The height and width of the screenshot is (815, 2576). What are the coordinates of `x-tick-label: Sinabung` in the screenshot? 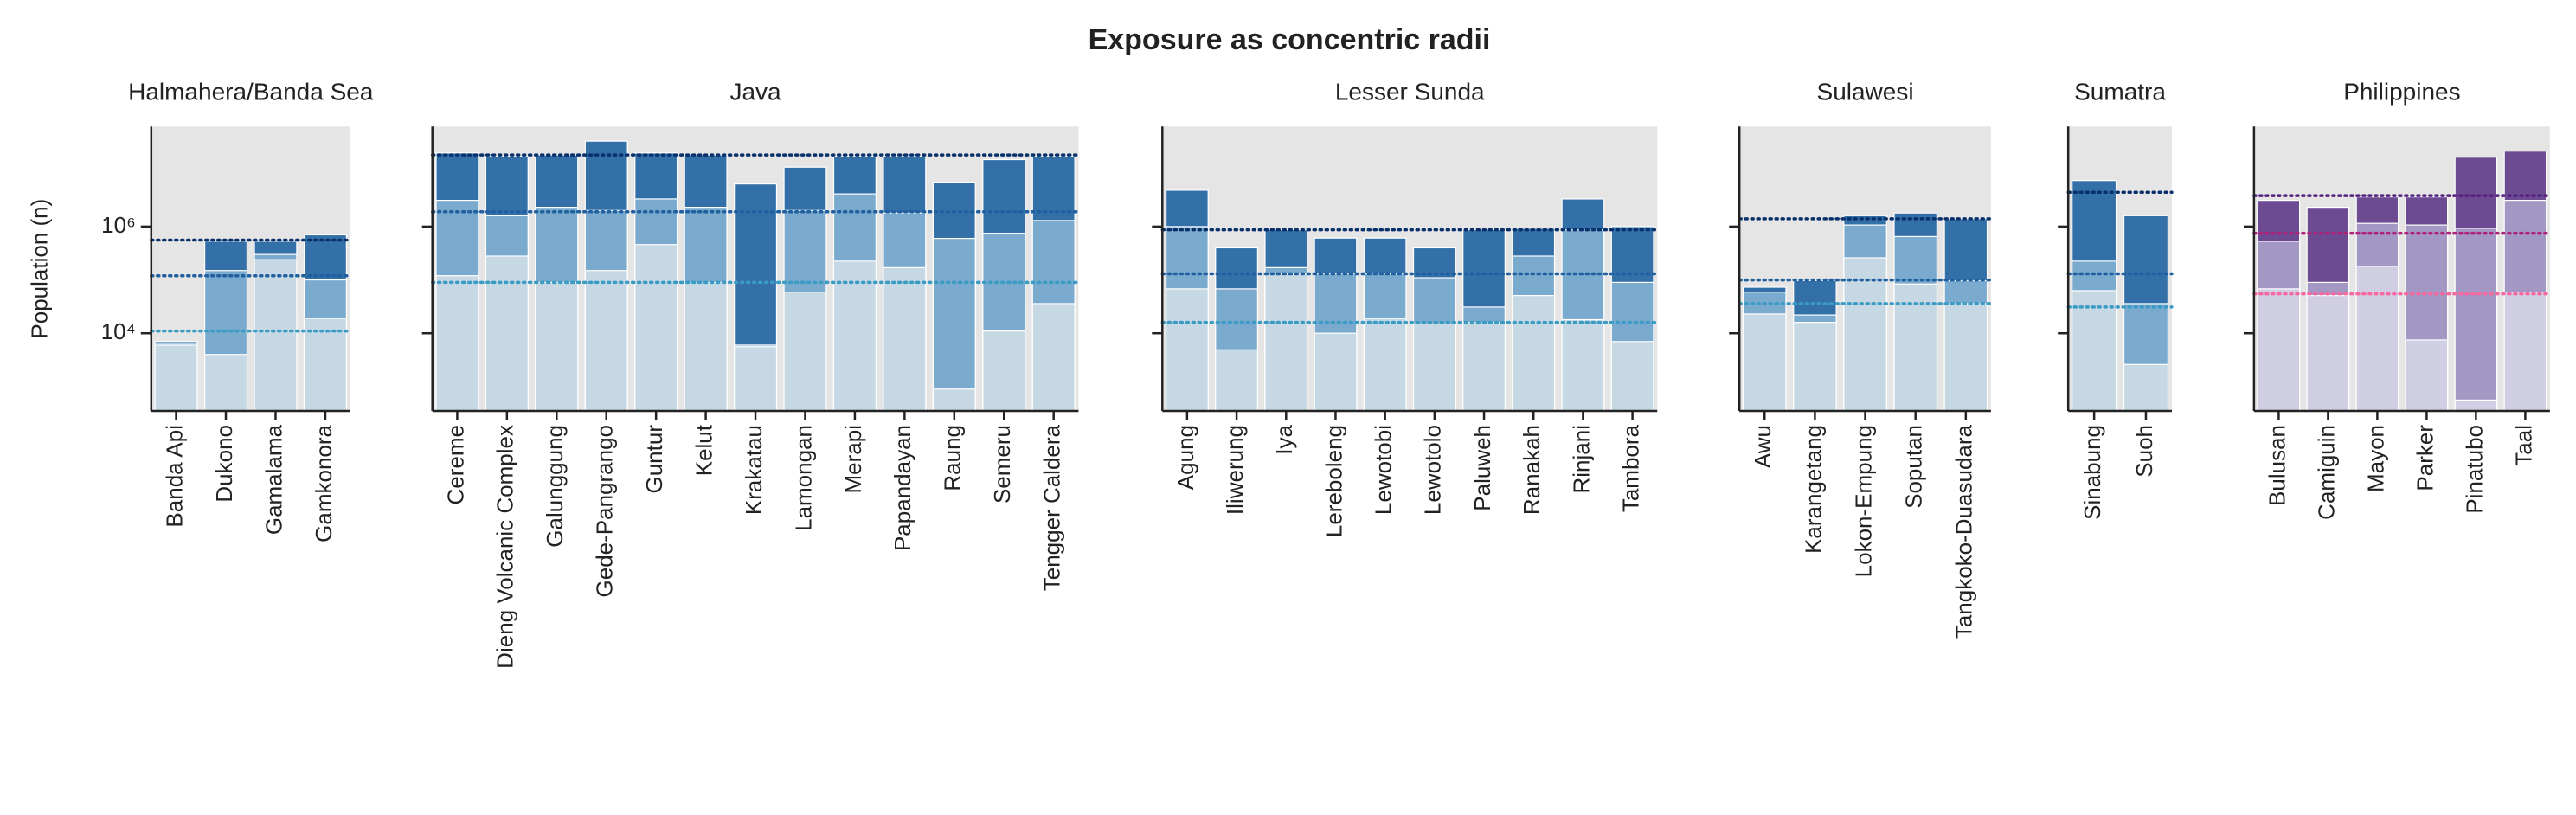 It's located at (2092, 472).